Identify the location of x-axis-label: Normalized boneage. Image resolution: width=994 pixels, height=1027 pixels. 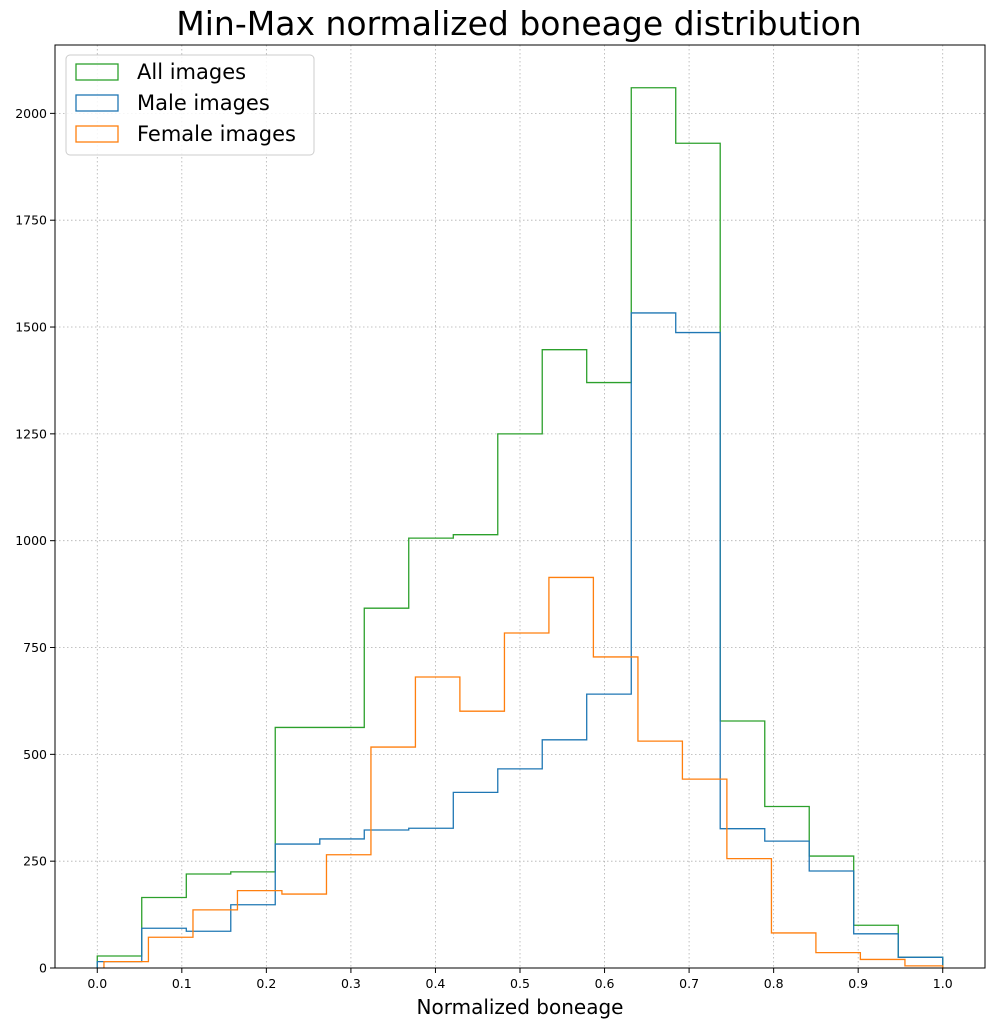
(520, 1007).